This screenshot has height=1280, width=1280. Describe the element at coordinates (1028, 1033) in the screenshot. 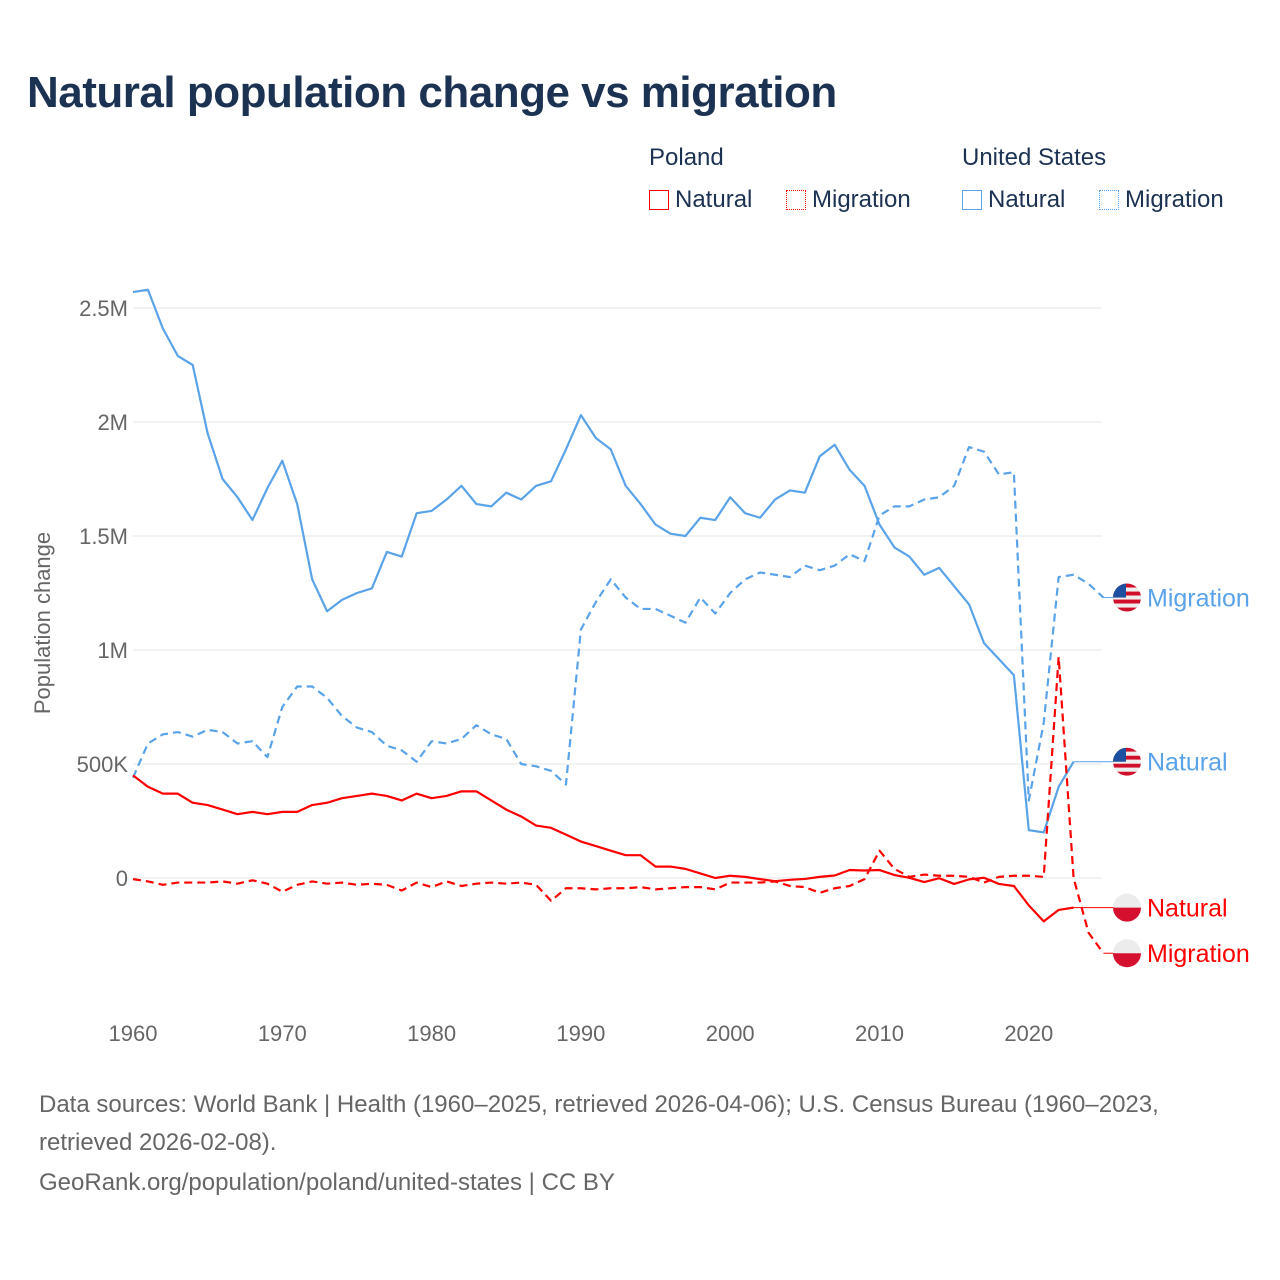

I see `x-tick-label: 2020` at that location.